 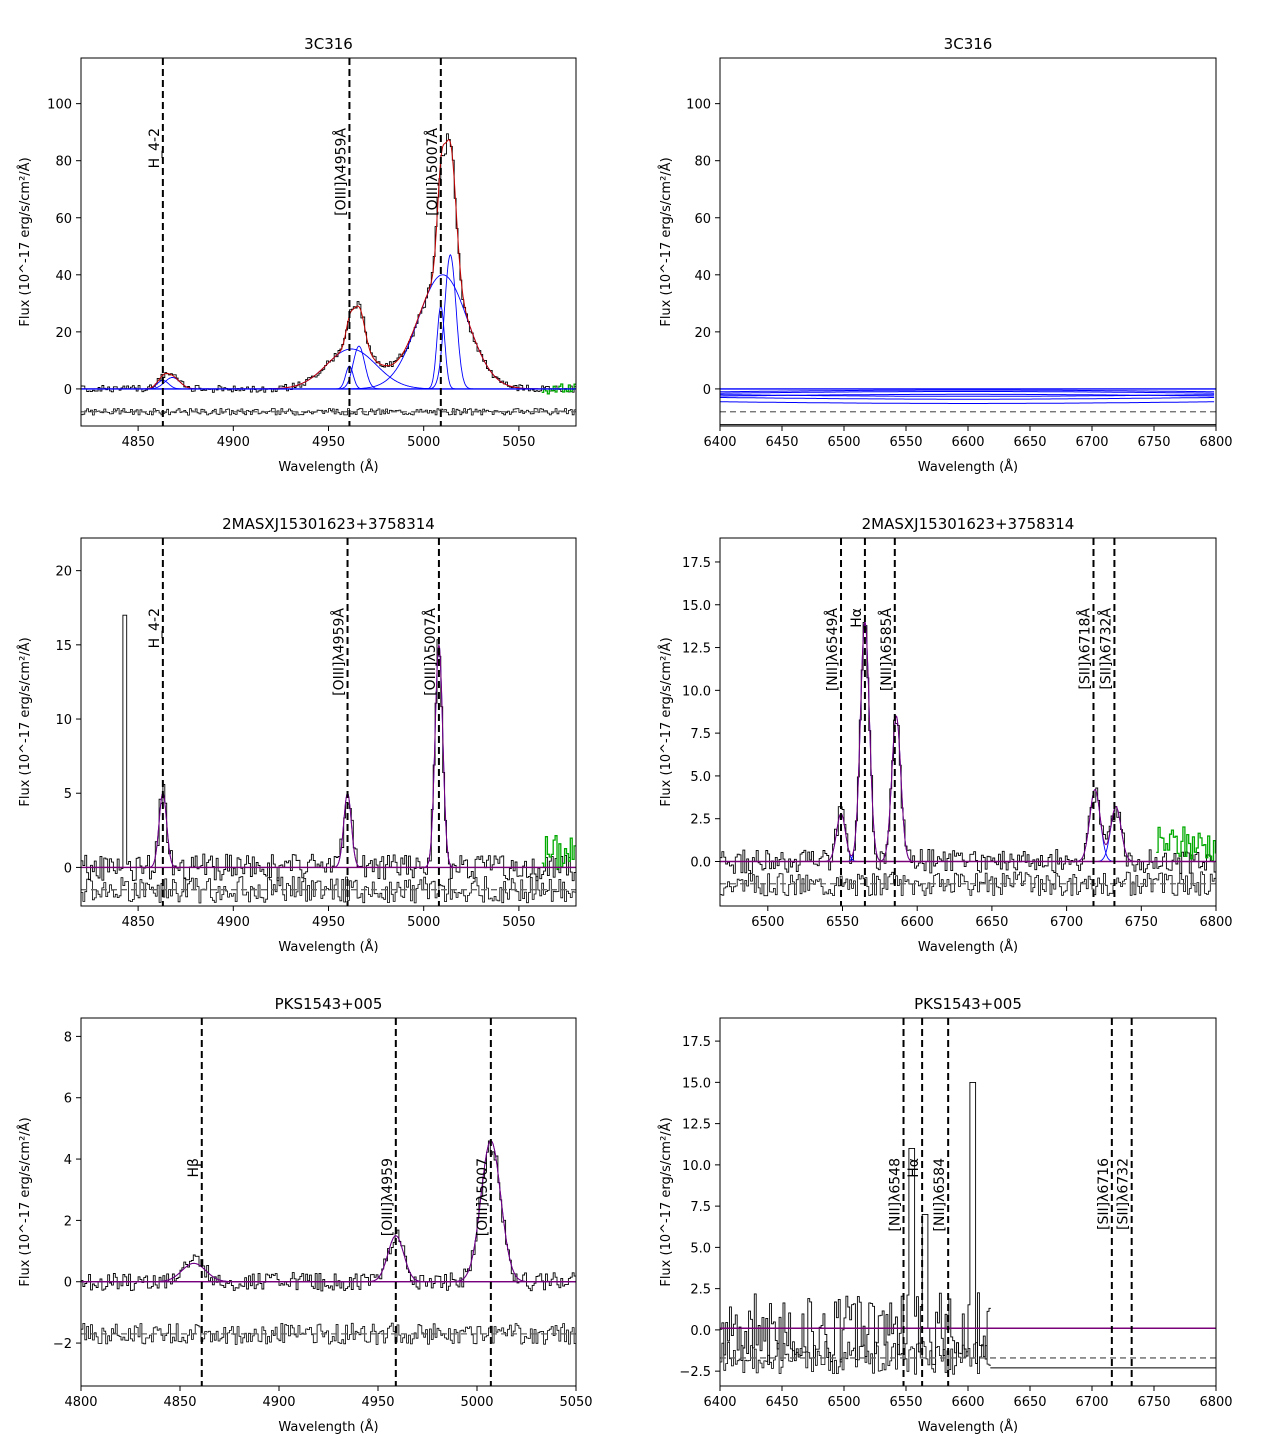 What do you see at coordinates (1104, 1194) in the screenshot?
I see `line-label: [SII]λ6716` at bounding box center [1104, 1194].